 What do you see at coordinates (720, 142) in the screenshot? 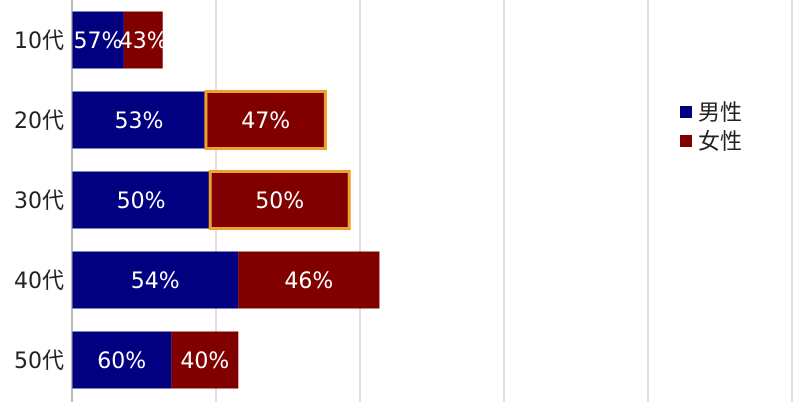
I see `legend-label: 女性` at bounding box center [720, 142].